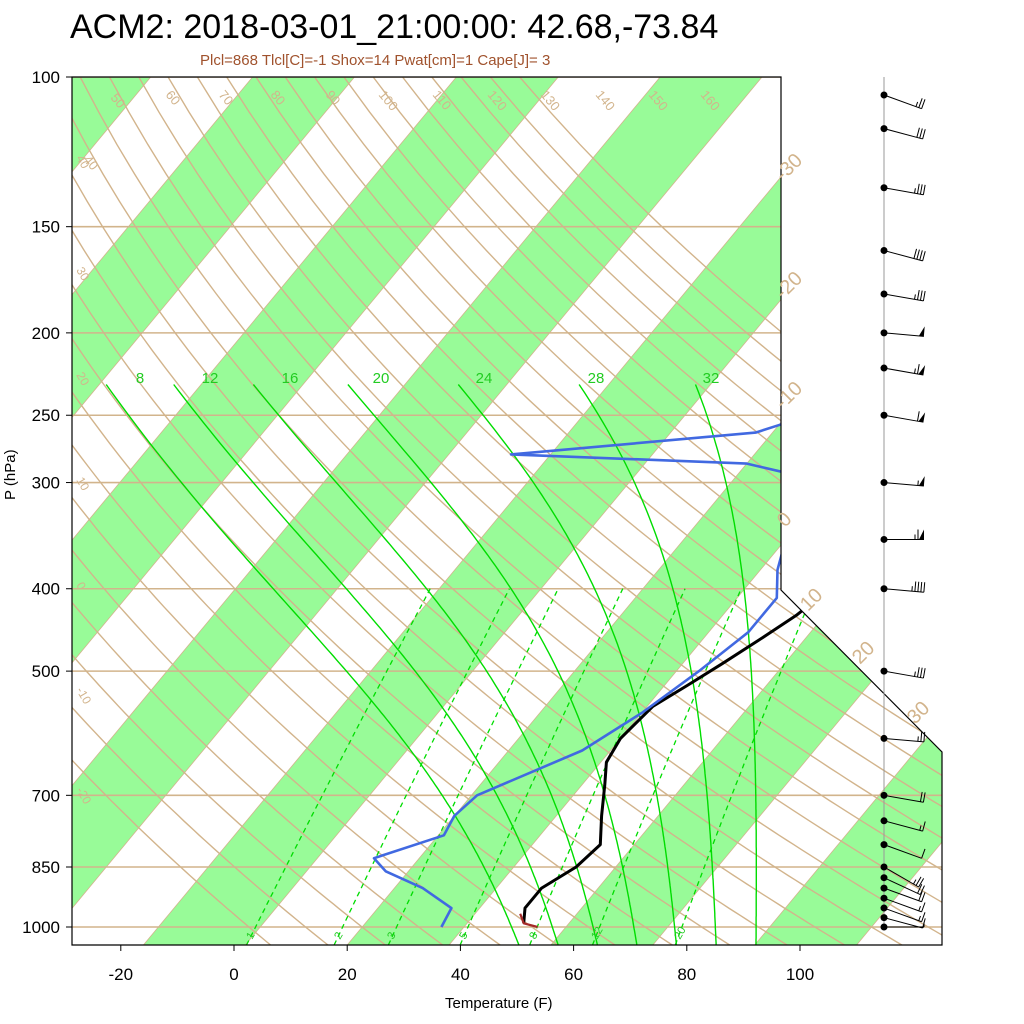 This screenshot has width=1024, height=1024. I want to click on y-tick-label: 200, so click(46, 333).